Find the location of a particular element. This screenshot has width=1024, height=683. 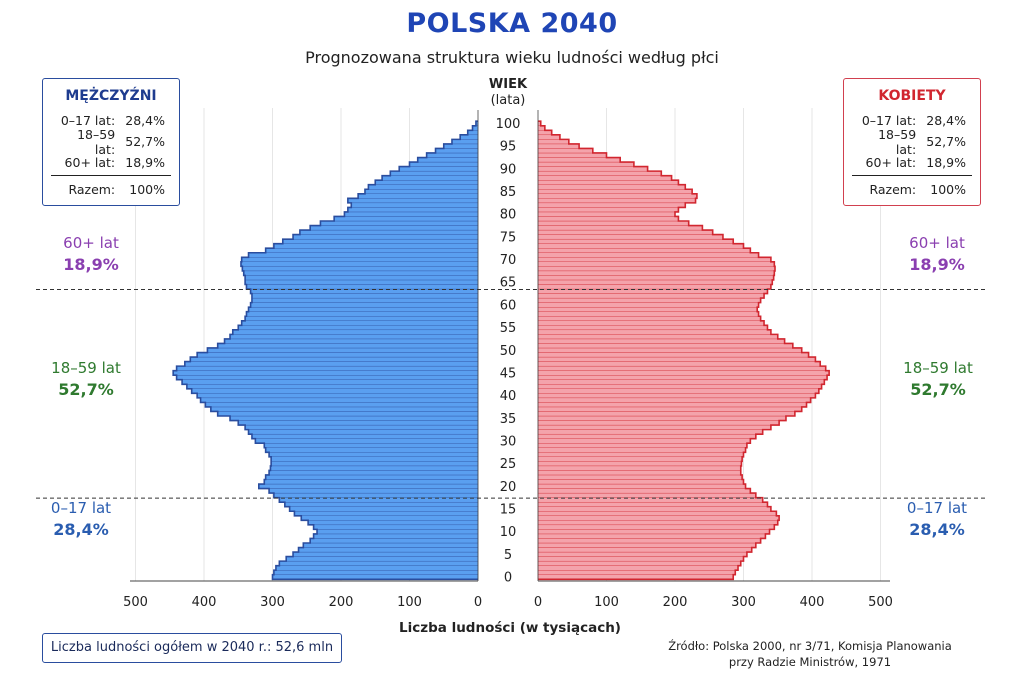

x-tick-label-left: 0 is located at coordinates (478, 602).